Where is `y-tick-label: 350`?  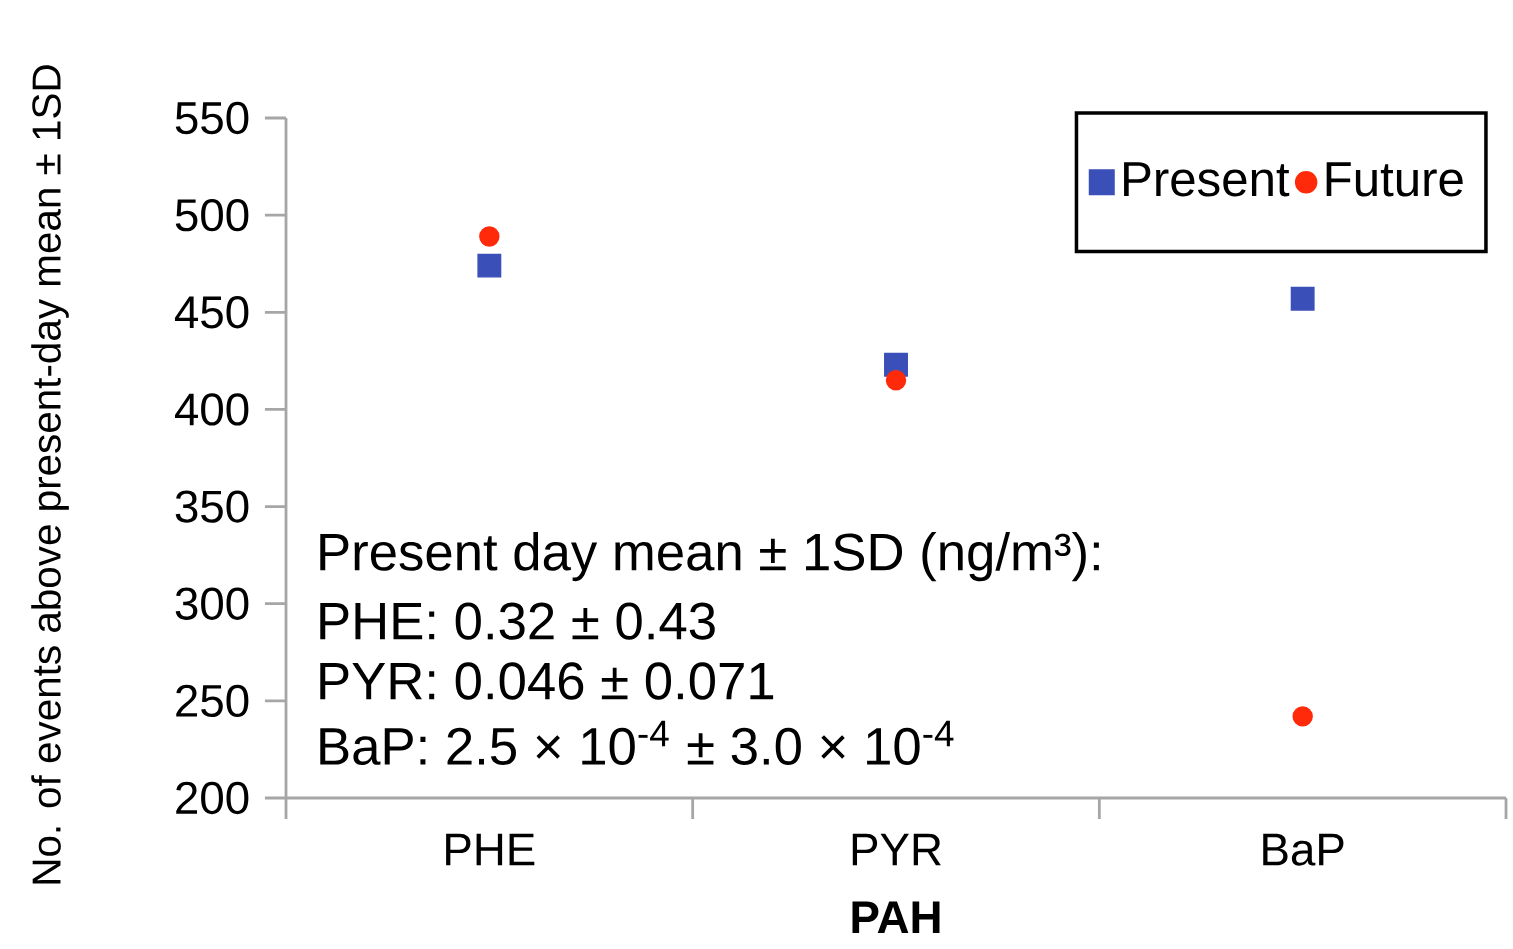
y-tick-label: 350 is located at coordinates (212, 506).